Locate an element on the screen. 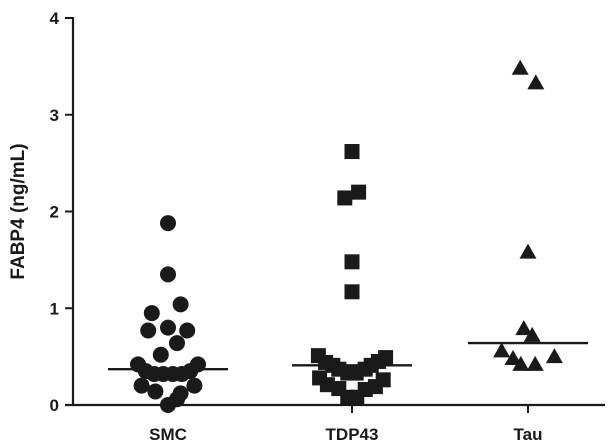  y-tick-label: 0 is located at coordinates (54, 405).